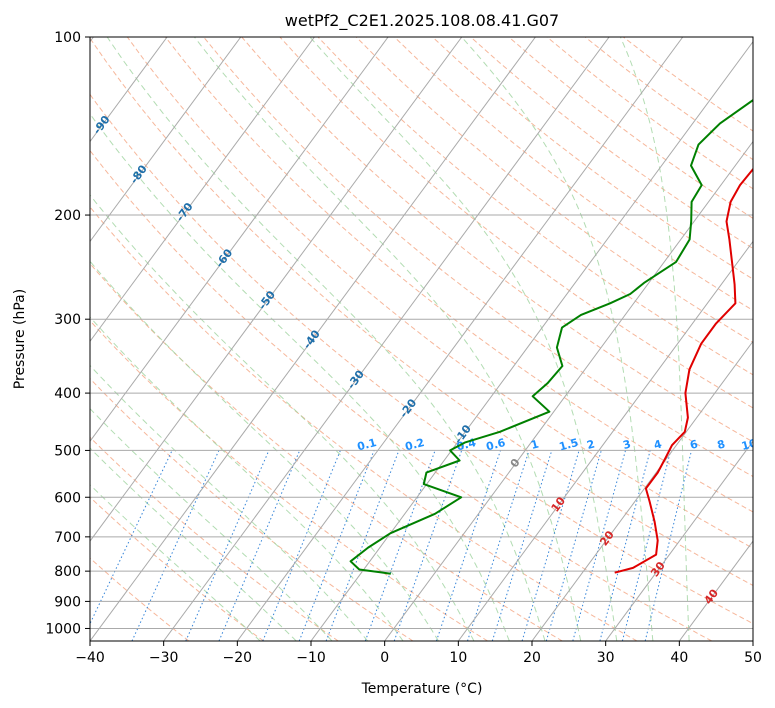  What do you see at coordinates (71, 66) in the screenshot?
I see `isotherm-label: -100` at bounding box center [71, 66].